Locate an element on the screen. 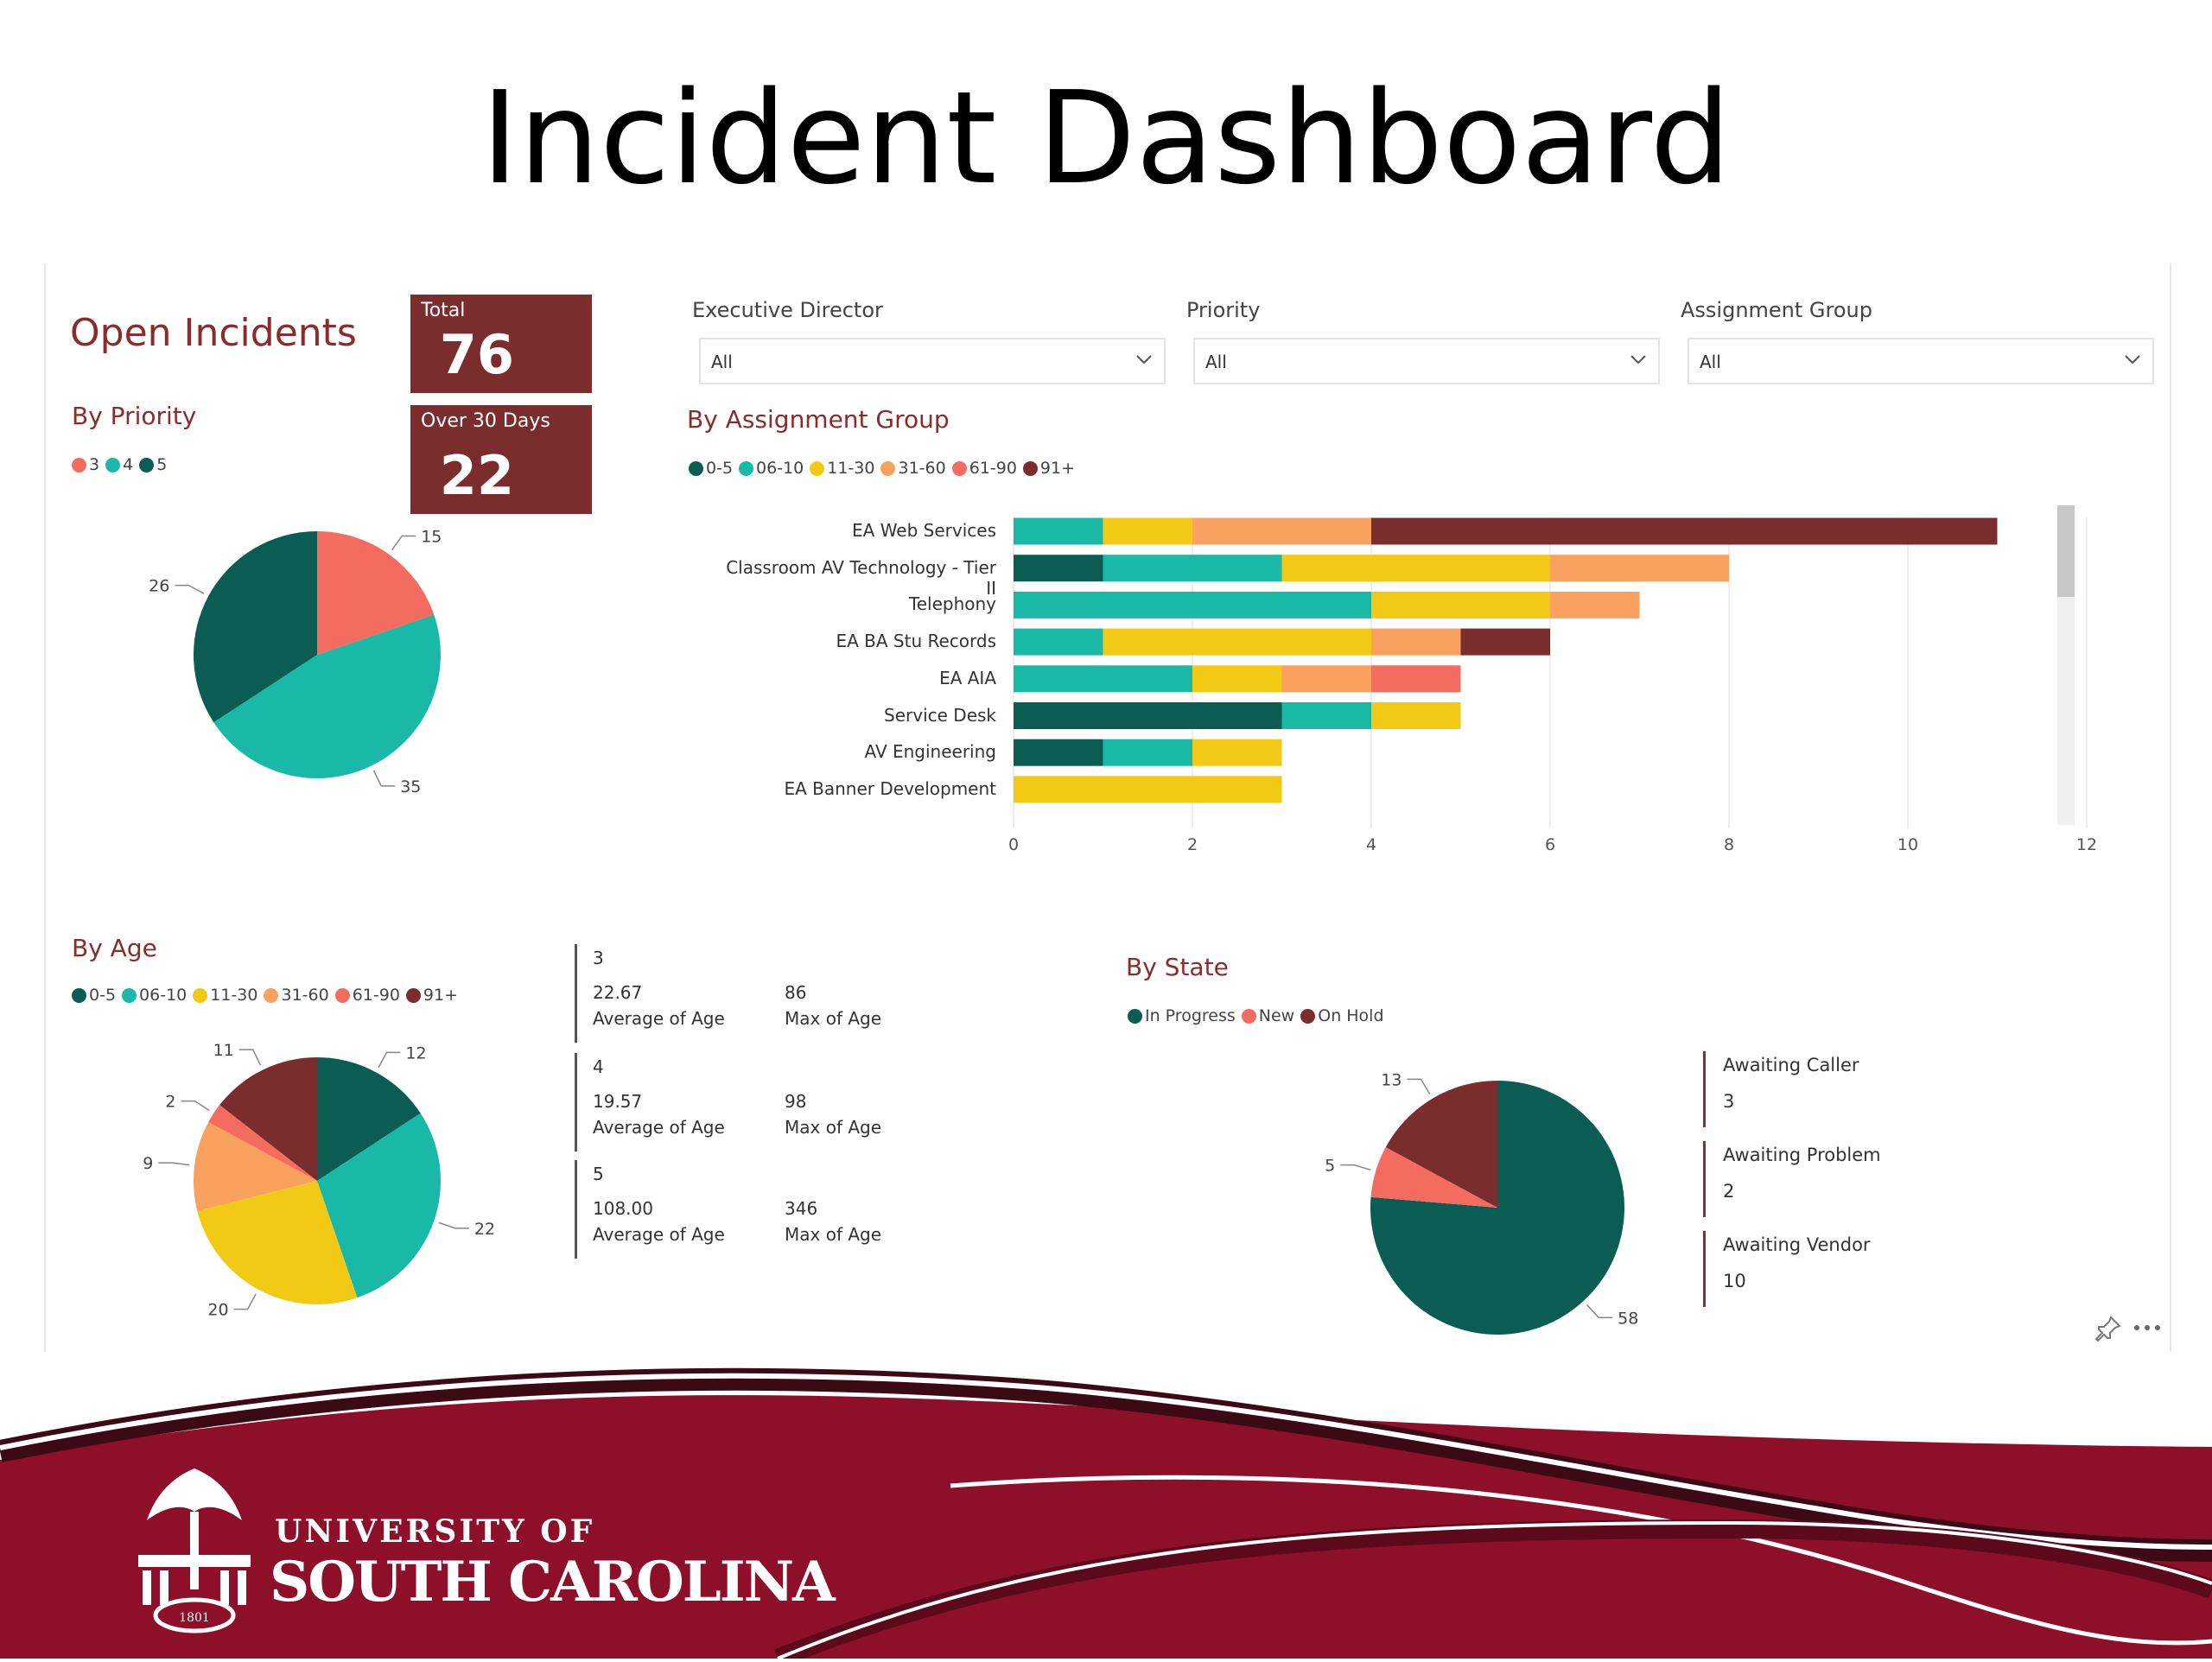  state-data-label: 58 is located at coordinates (1628, 1318).